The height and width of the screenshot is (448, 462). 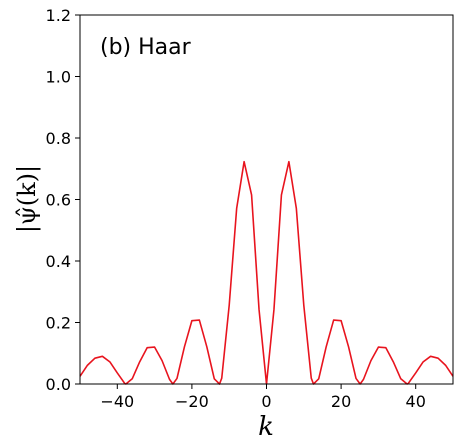 What do you see at coordinates (416, 401) in the screenshot?
I see `x-tick-label: 40` at bounding box center [416, 401].